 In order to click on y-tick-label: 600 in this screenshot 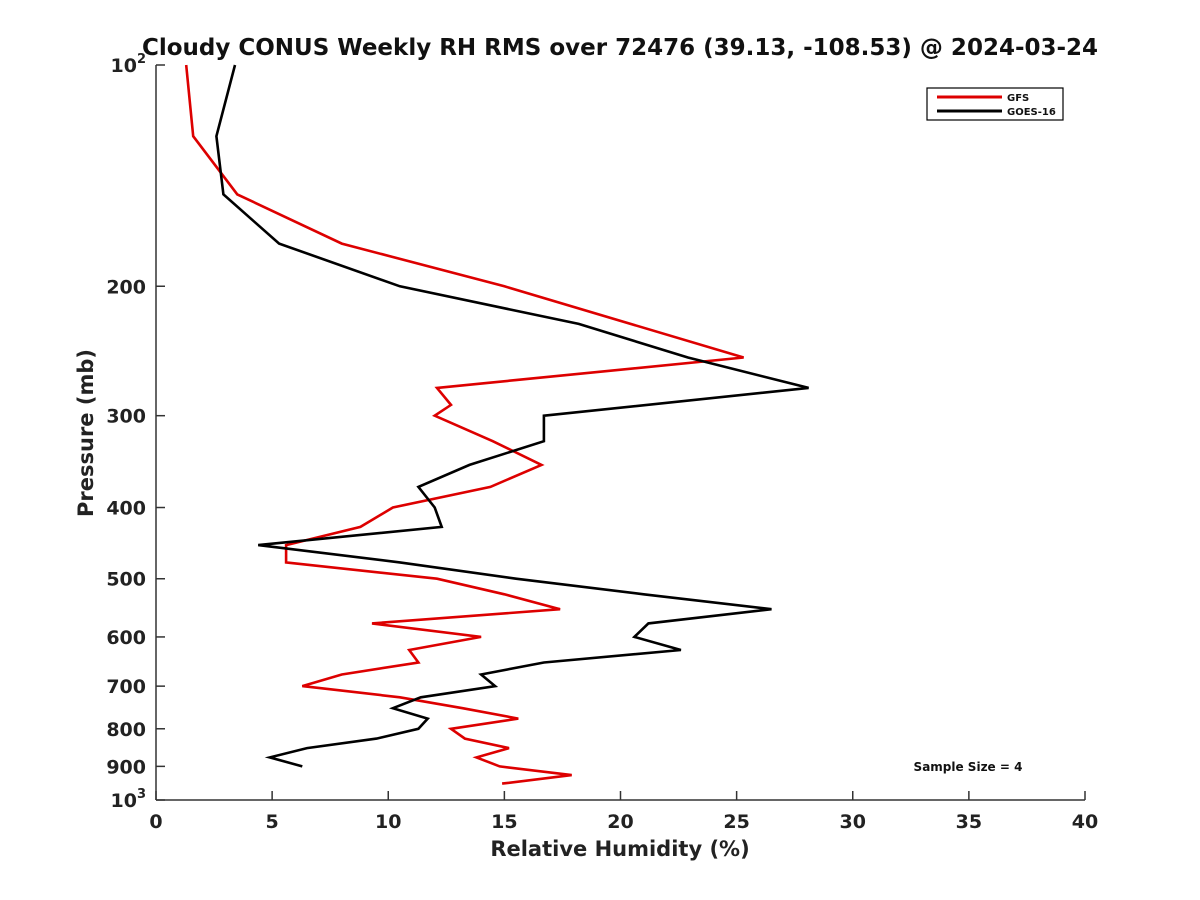, I will do `click(126, 638)`.